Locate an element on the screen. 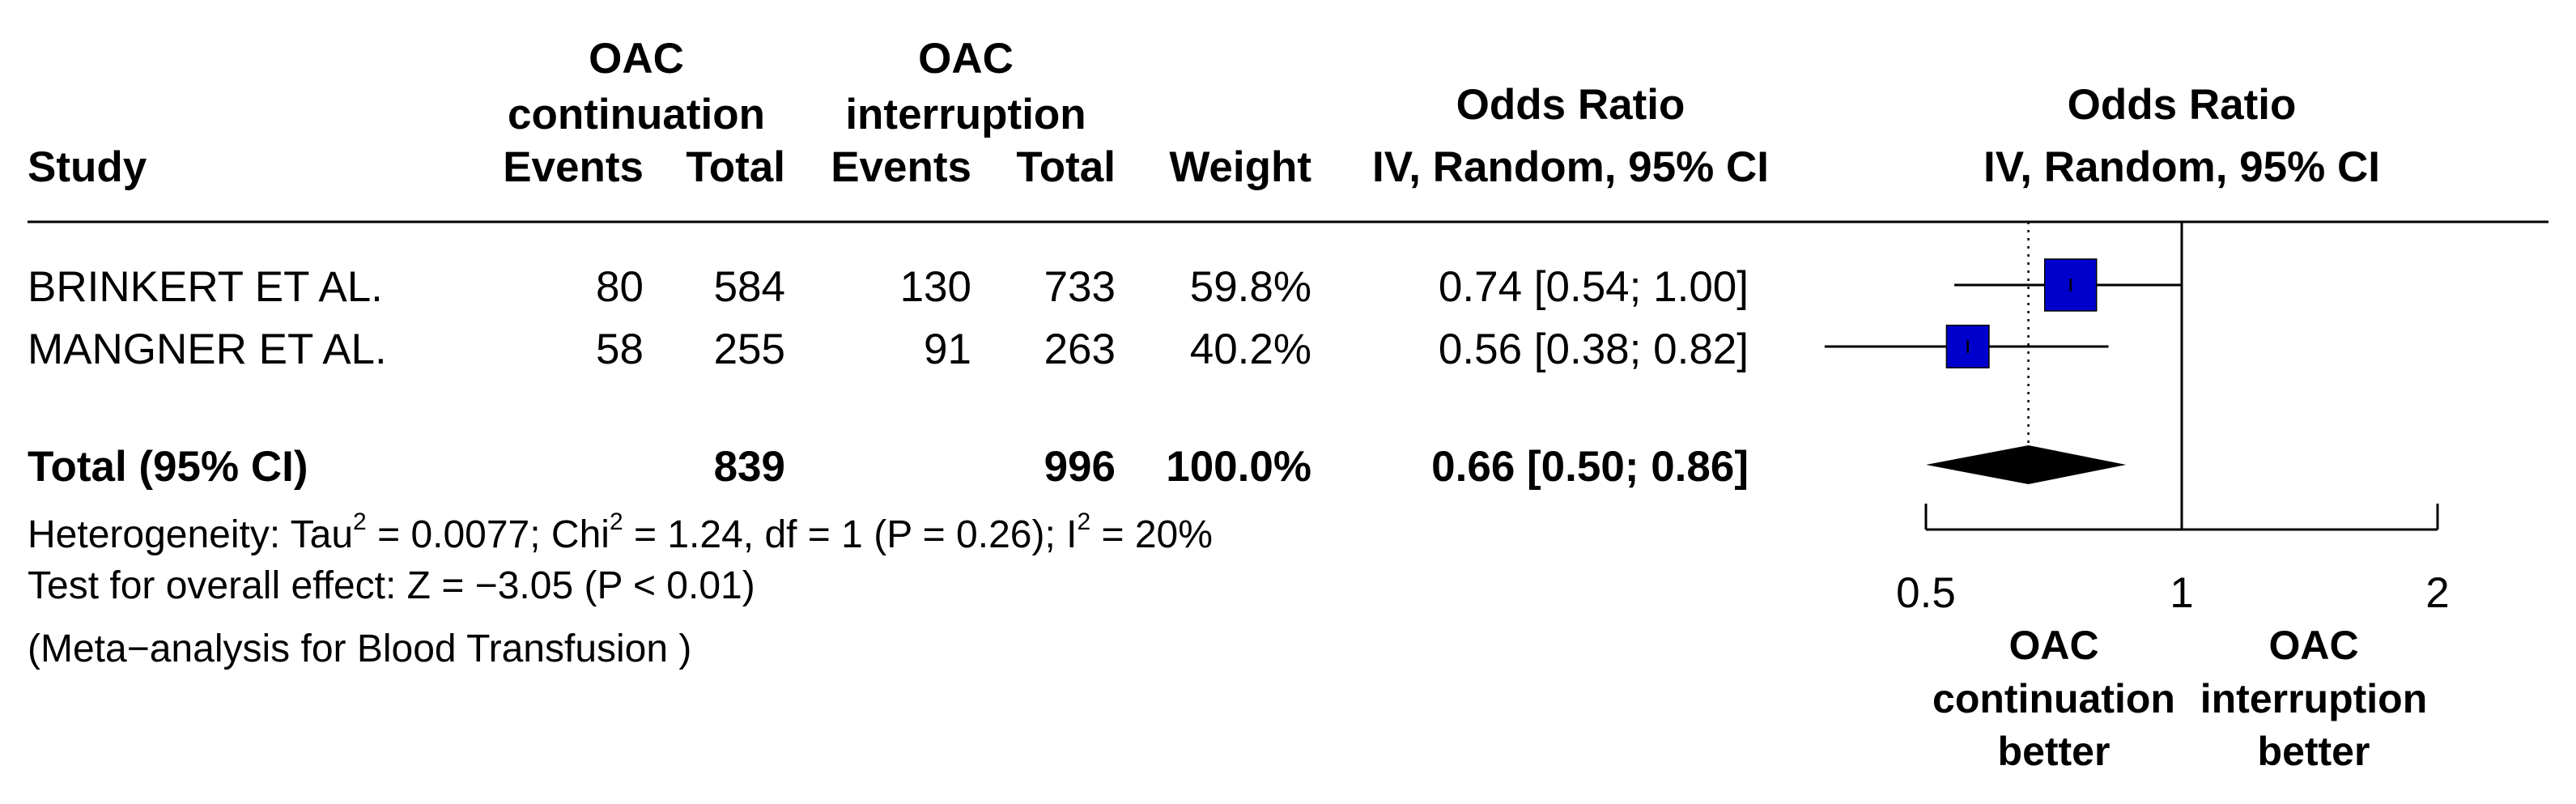  group1-label-line2: continuation is located at coordinates (636, 114).